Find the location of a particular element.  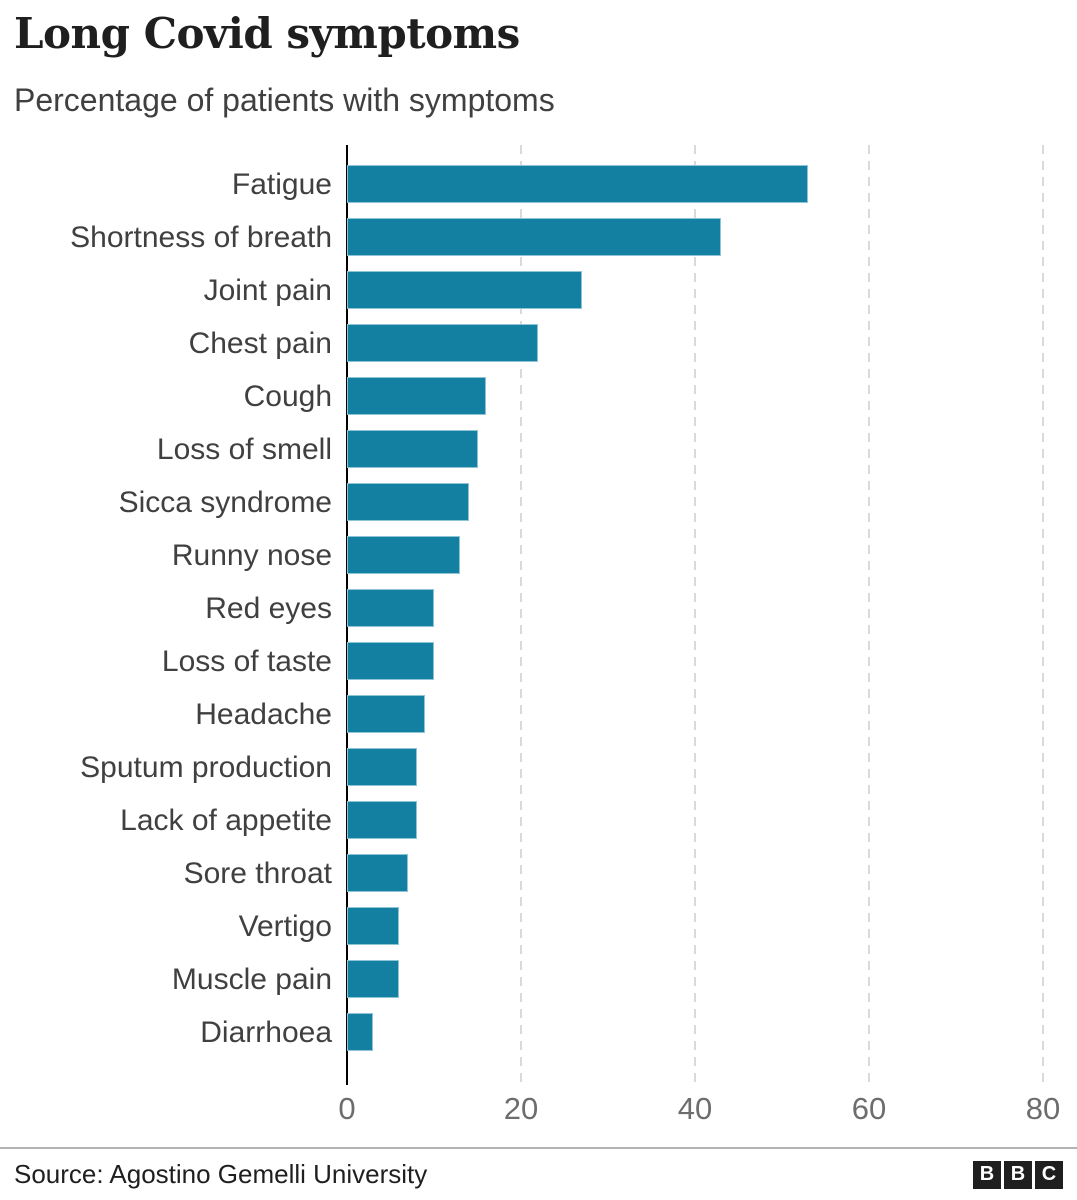

table-row: Sore throat is located at coordinates (538, 873).